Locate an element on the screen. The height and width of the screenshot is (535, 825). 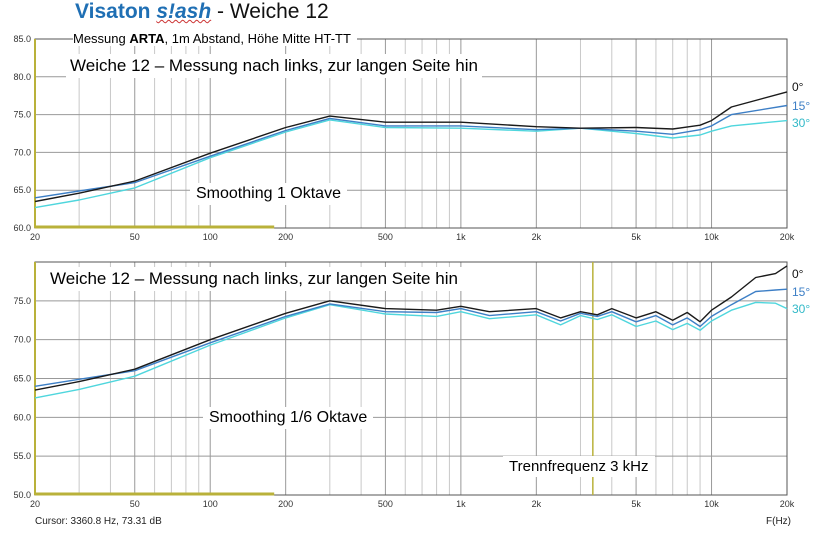
legend2-15deg: 15° is located at coordinates (801, 292).